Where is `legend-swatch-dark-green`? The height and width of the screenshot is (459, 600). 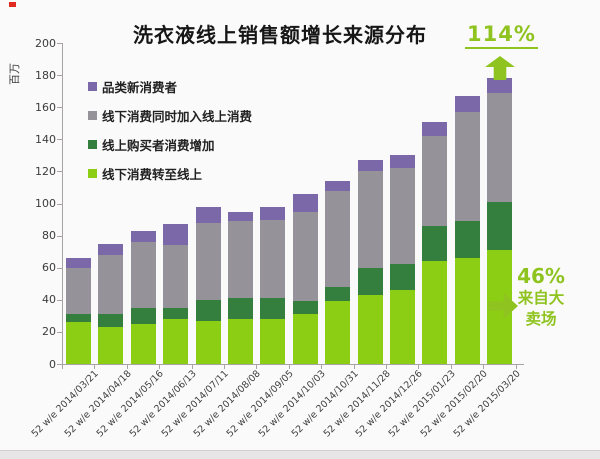
legend-swatch-dark-green is located at coordinates (92, 144).